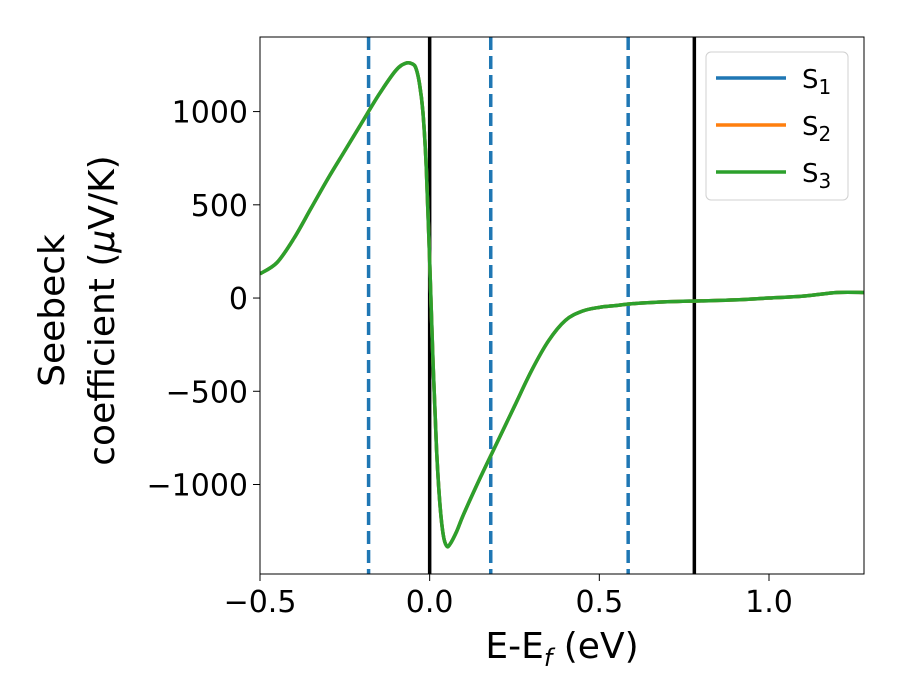 The width and height of the screenshot is (900, 700). Describe the element at coordinates (599, 602) in the screenshot. I see `x-tick-label: 0.5` at that location.